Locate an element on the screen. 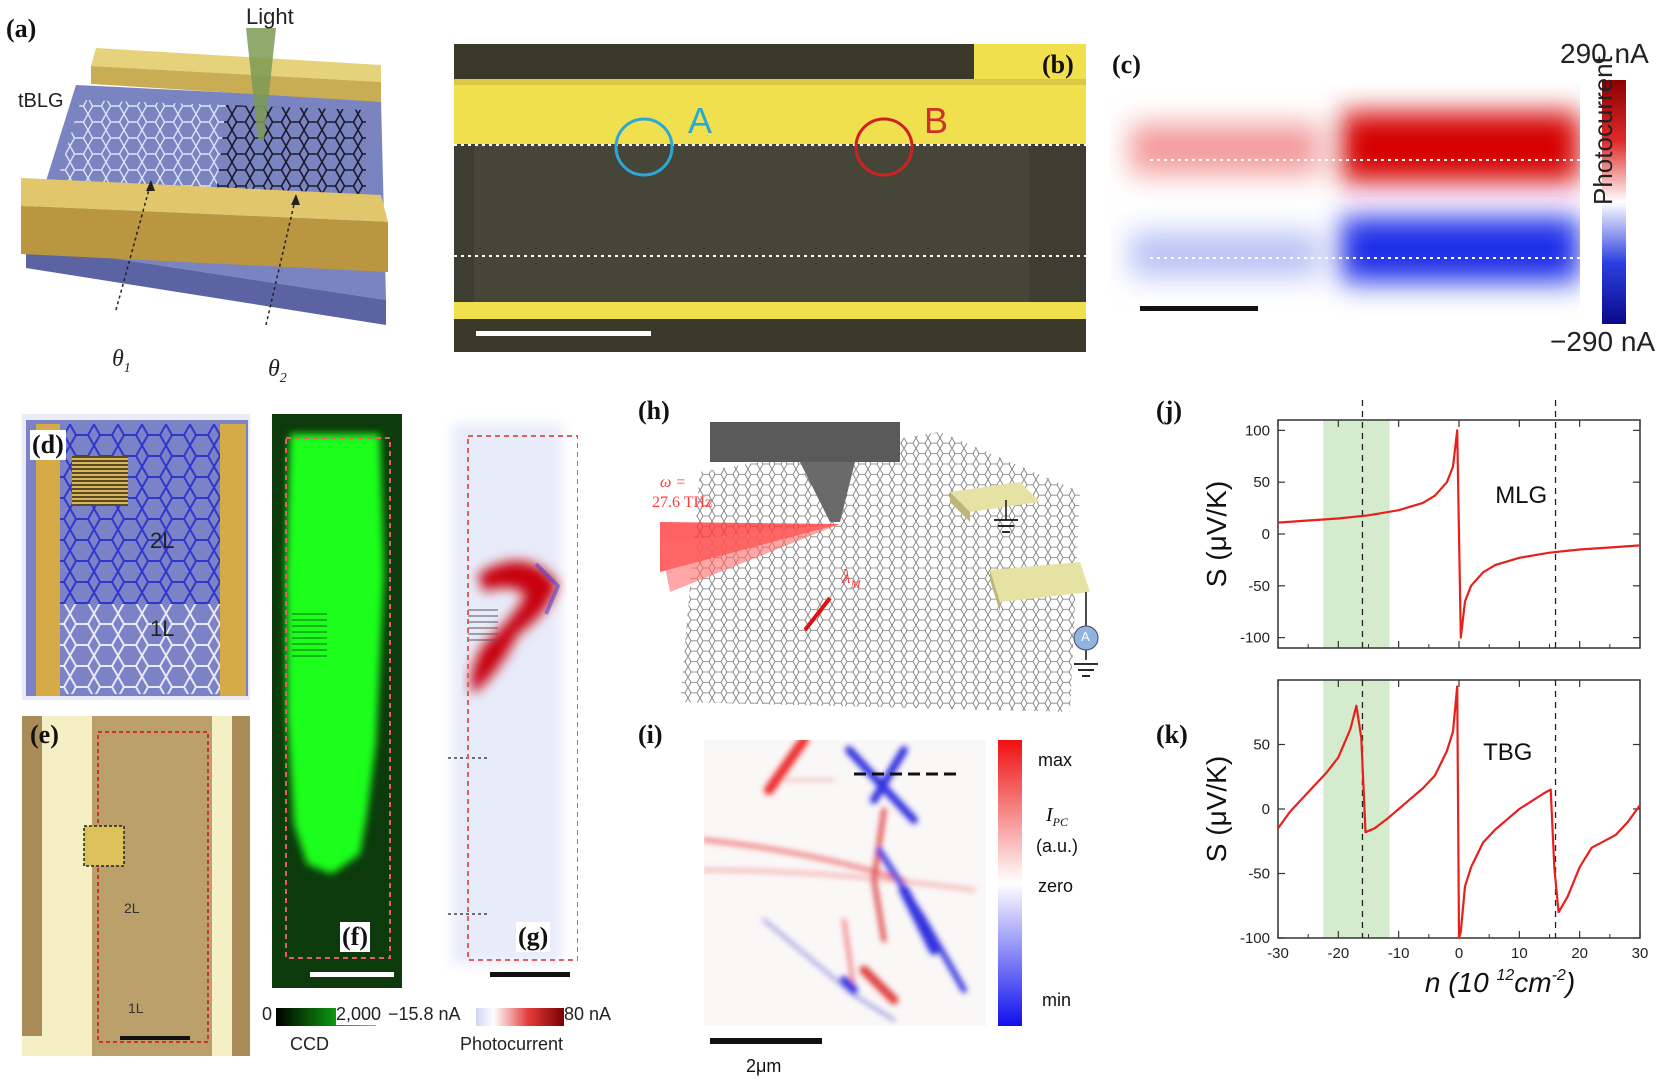 Image resolution: width=1680 pixels, height=1084 pixels. curve-label-1: TBG is located at coordinates (1507, 752).